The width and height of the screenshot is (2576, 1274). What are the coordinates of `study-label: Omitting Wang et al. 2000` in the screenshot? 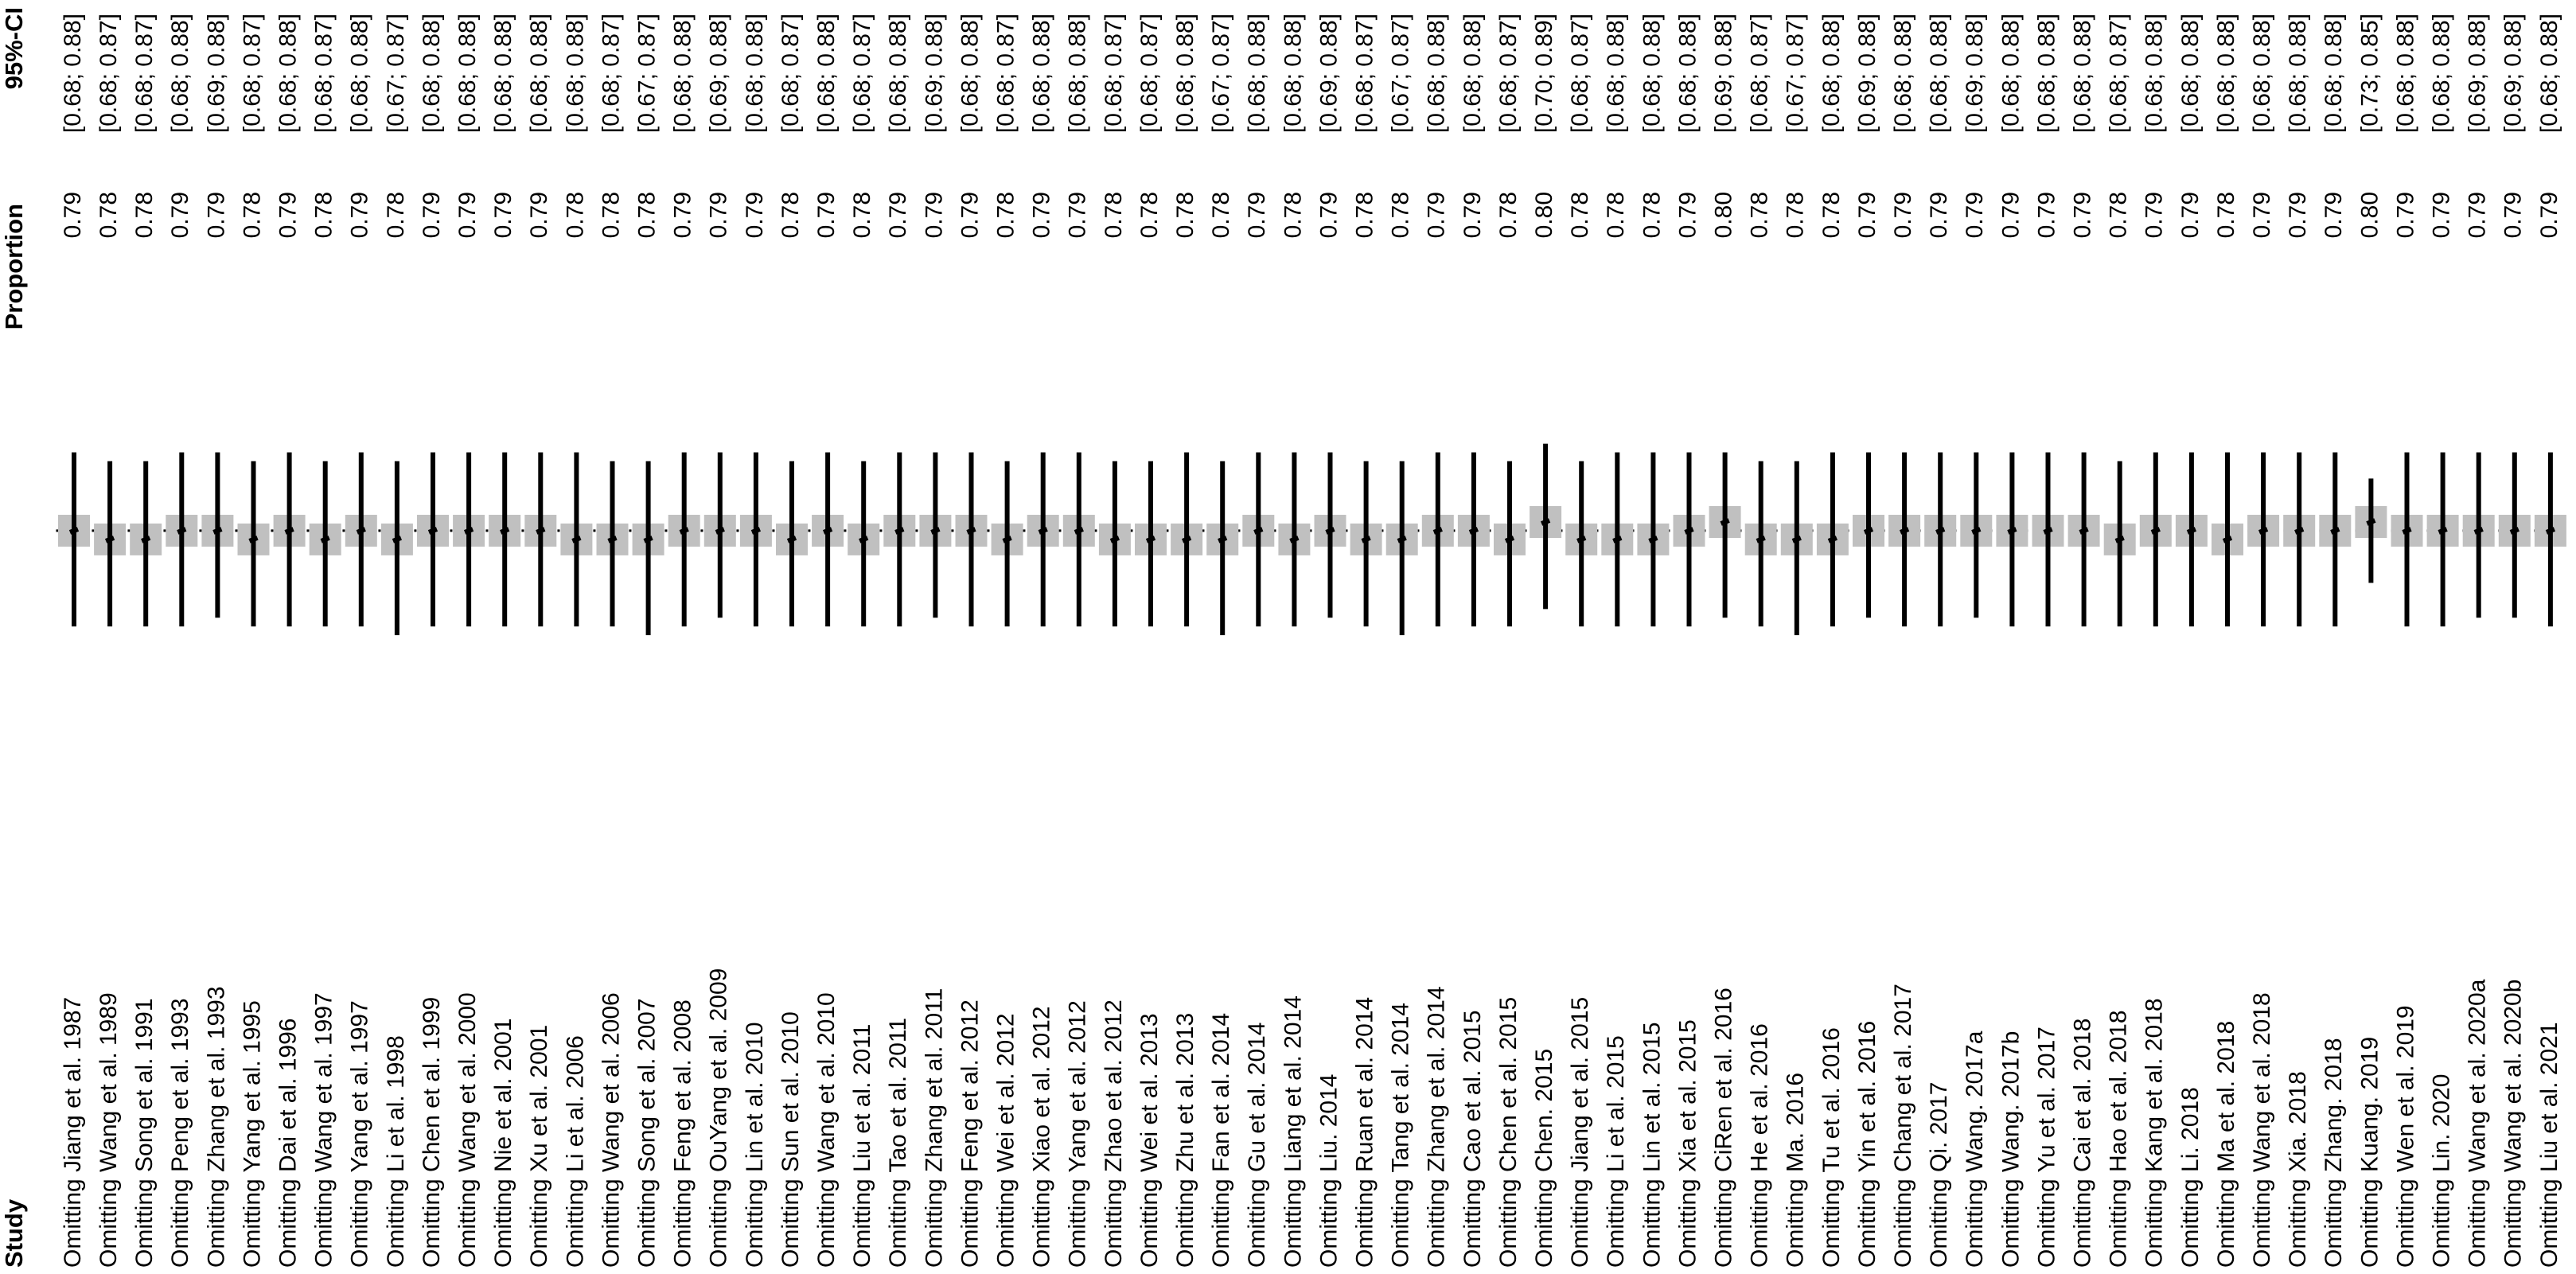 It's located at (467, 1130).